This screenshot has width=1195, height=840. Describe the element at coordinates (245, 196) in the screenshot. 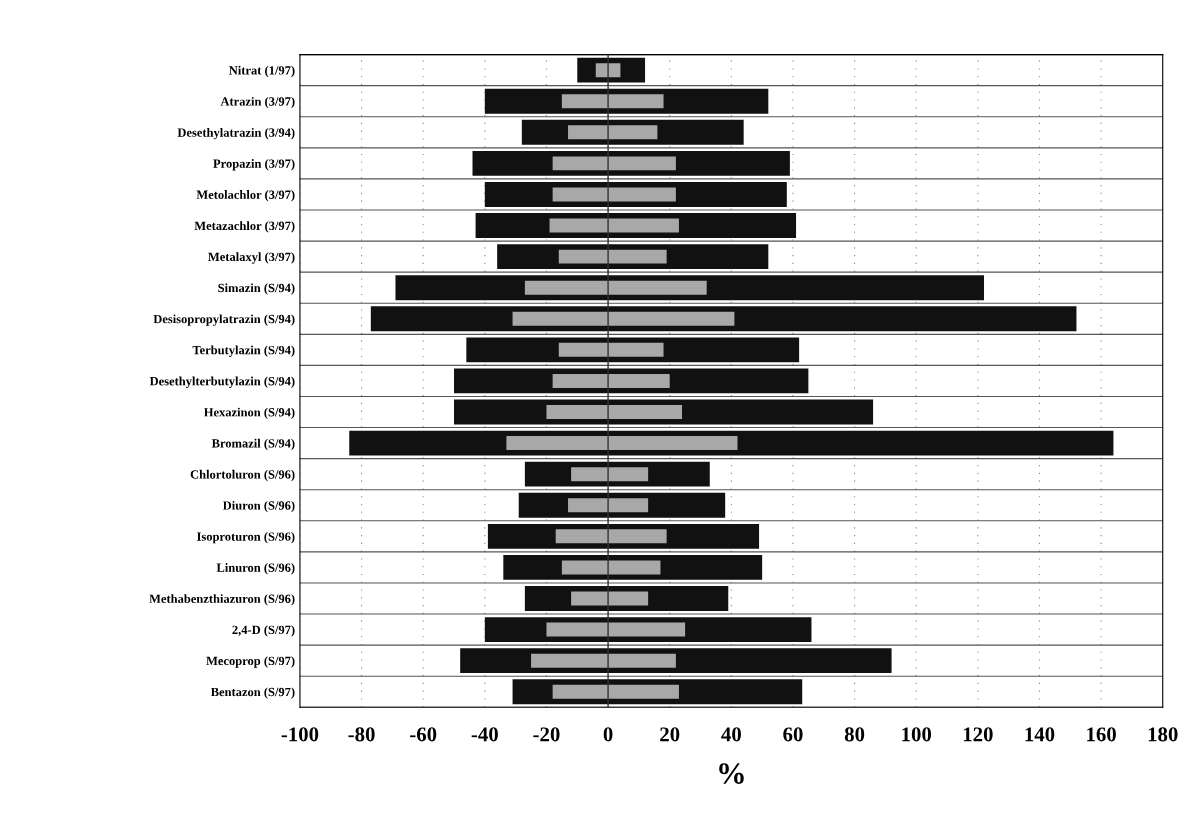

I see `y-tick-label: Metolachlor (3/97)` at that location.